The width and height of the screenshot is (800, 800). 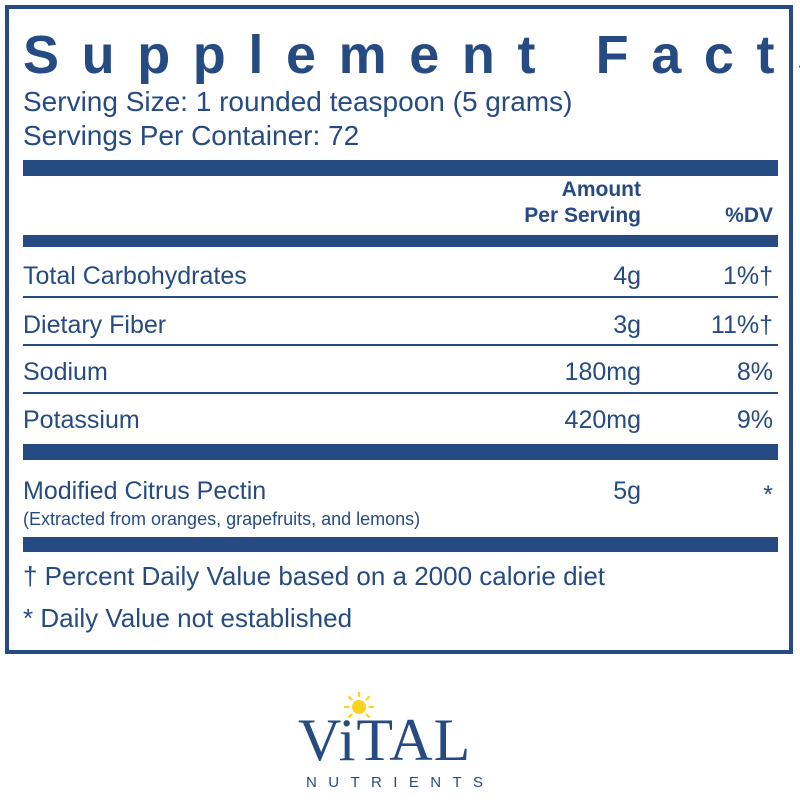 What do you see at coordinates (747, 276) in the screenshot?
I see `nutrient-dv: 1%†` at bounding box center [747, 276].